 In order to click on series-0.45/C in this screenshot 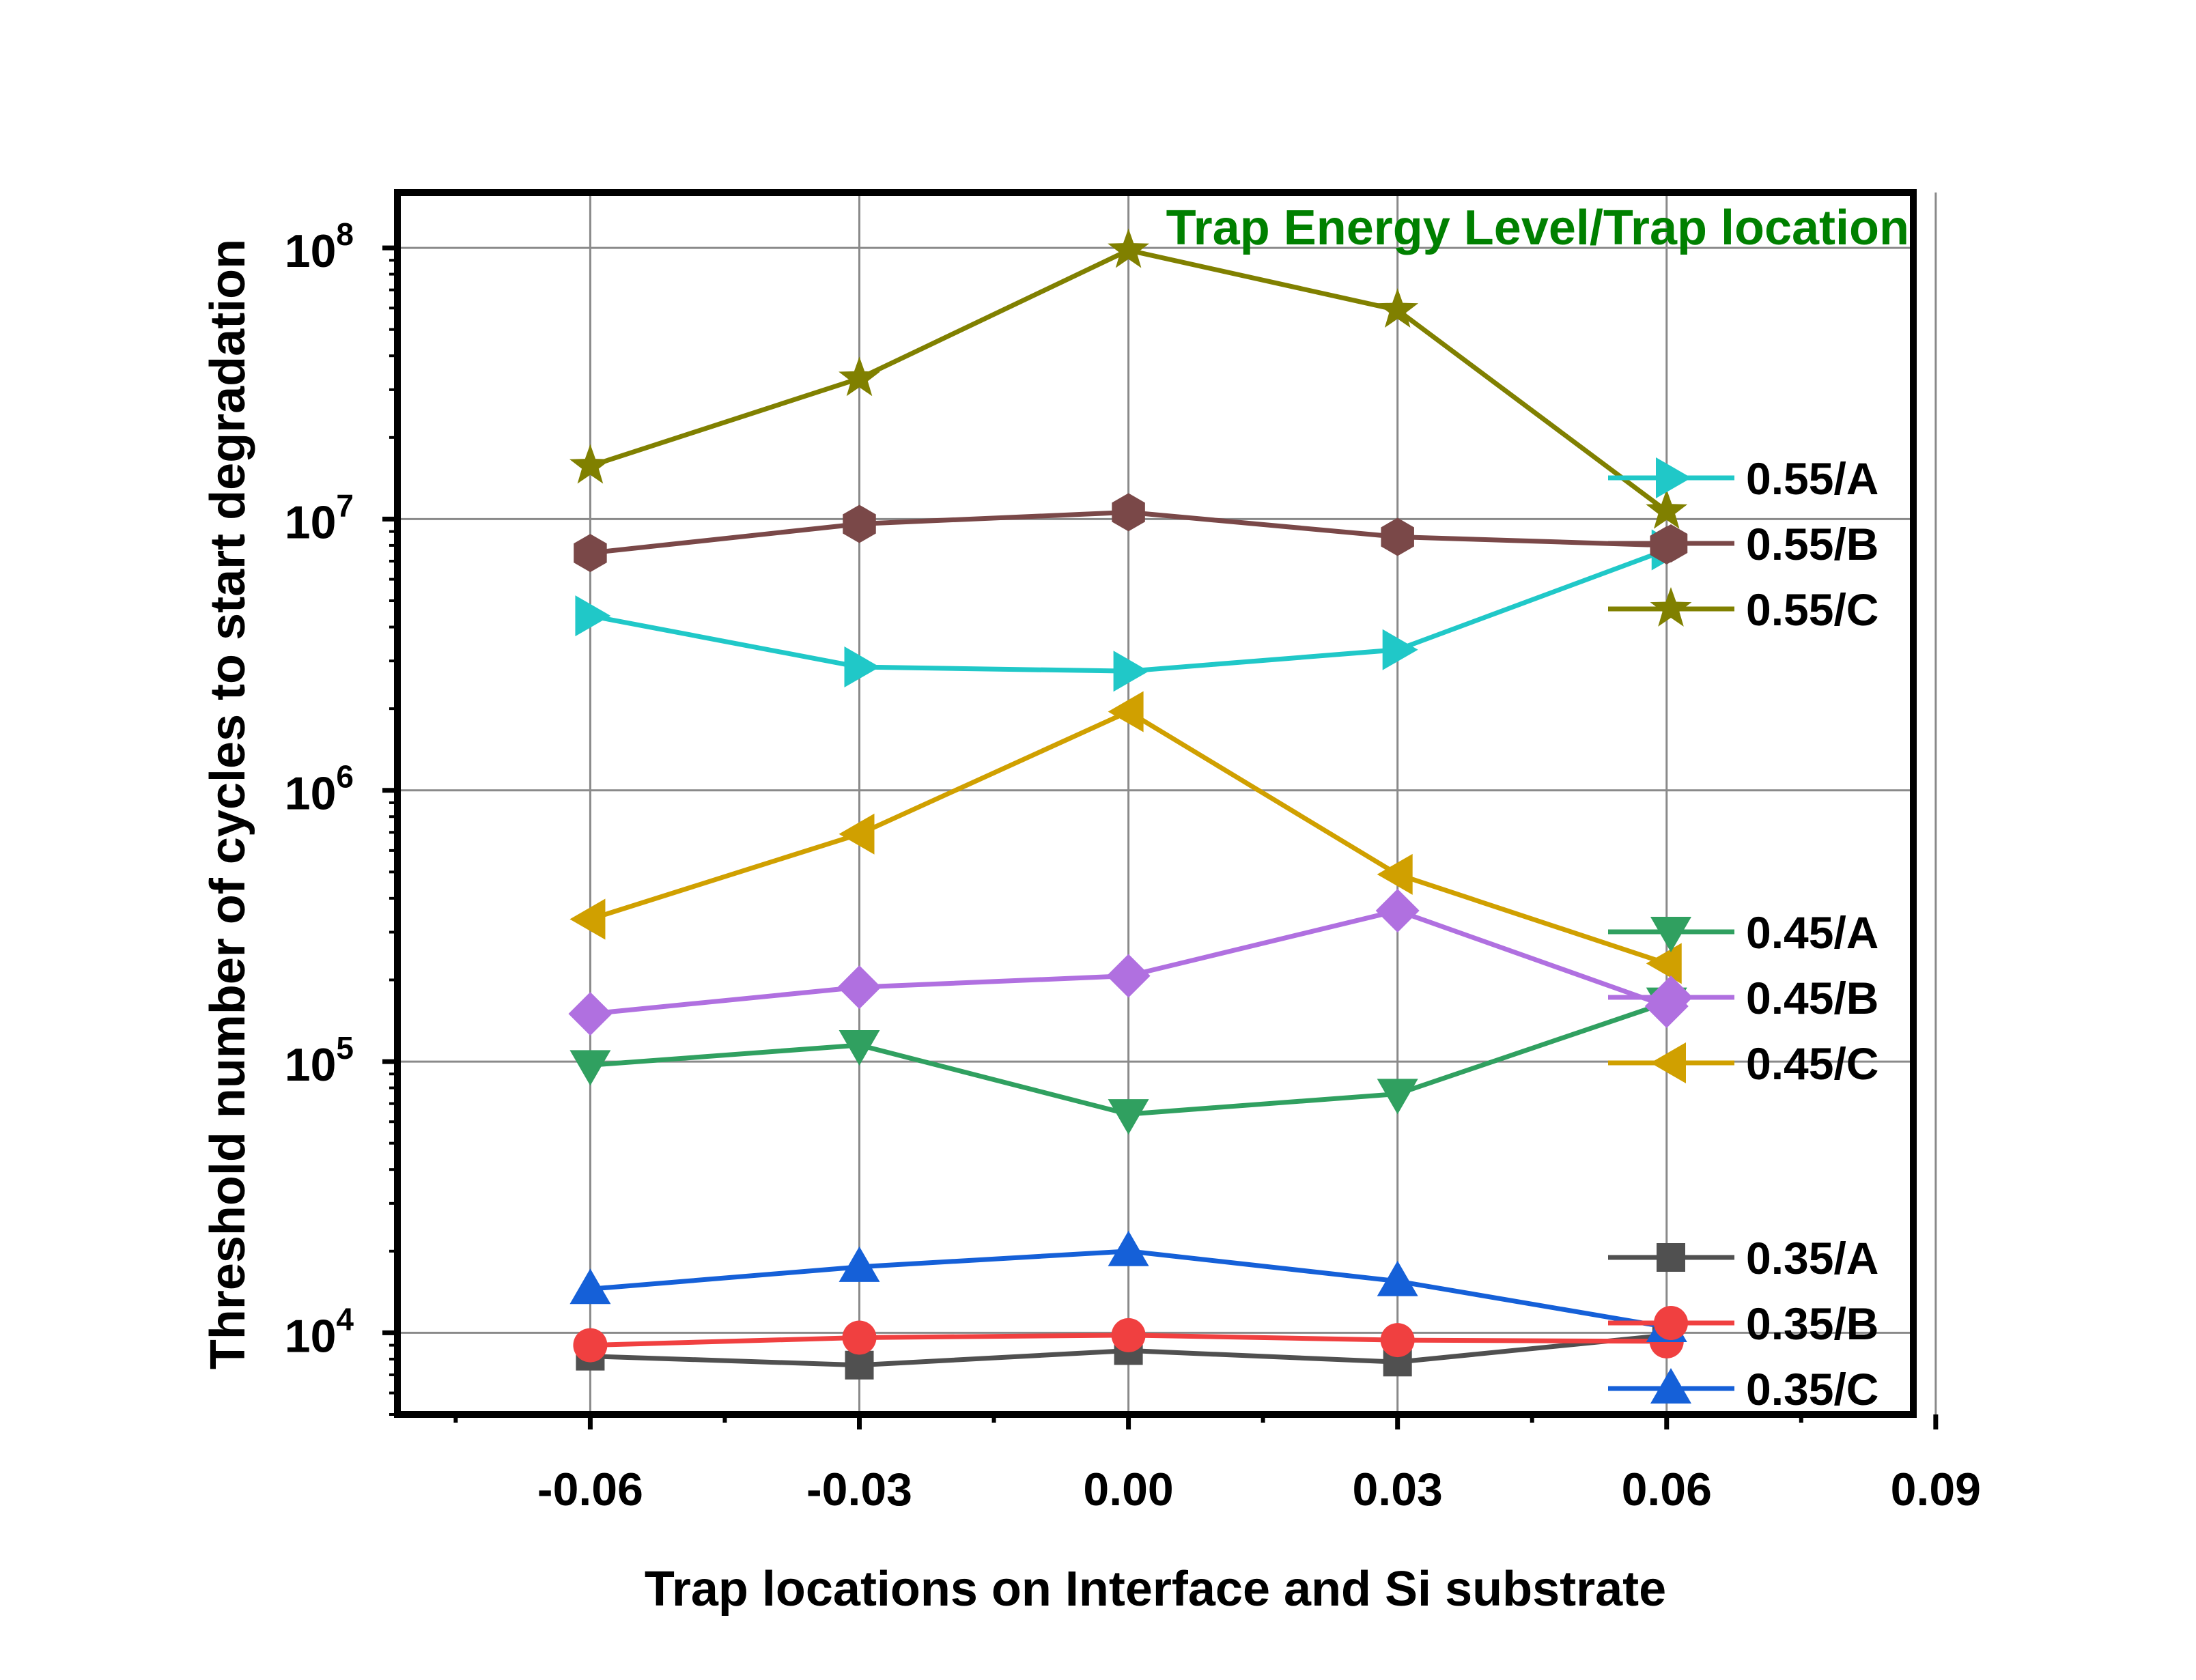, I will do `click(1126, 837)`.